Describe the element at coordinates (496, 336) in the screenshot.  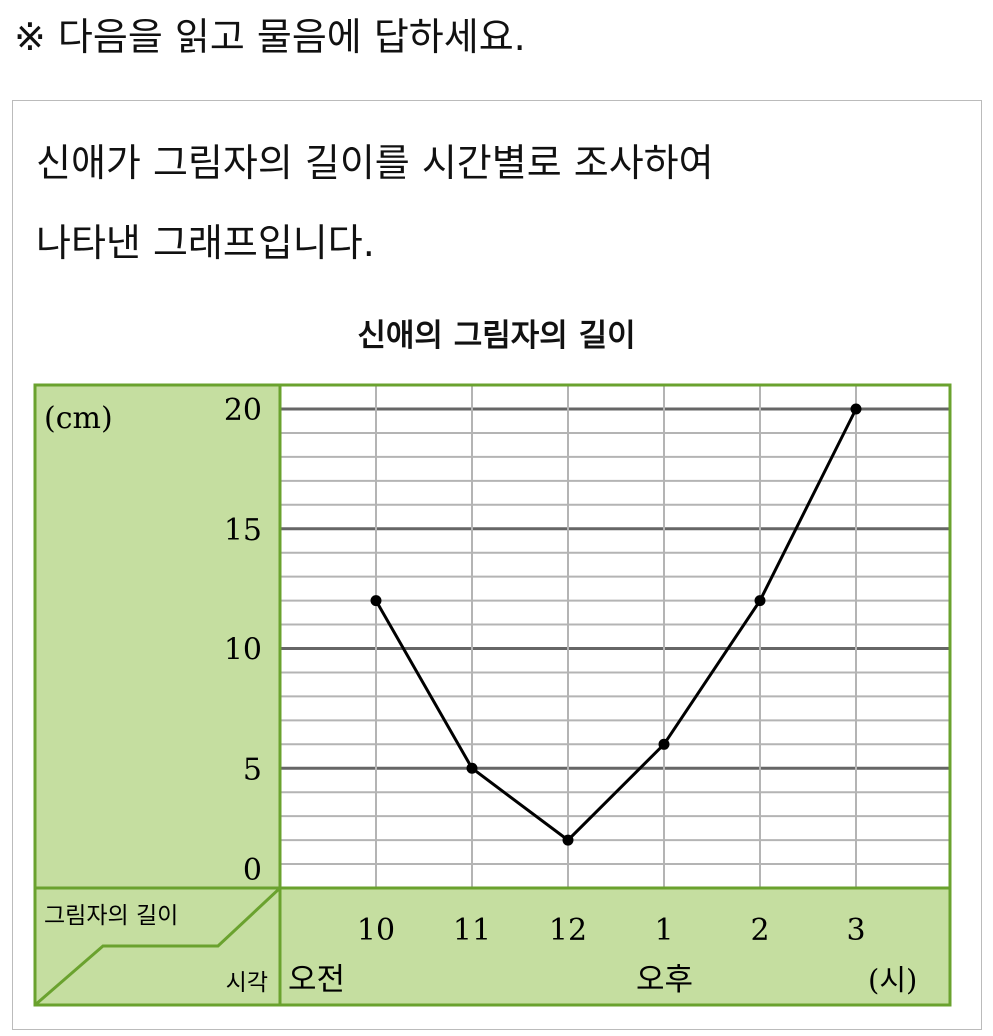
I see `chart-title: 신애의 그림자의 길이` at that location.